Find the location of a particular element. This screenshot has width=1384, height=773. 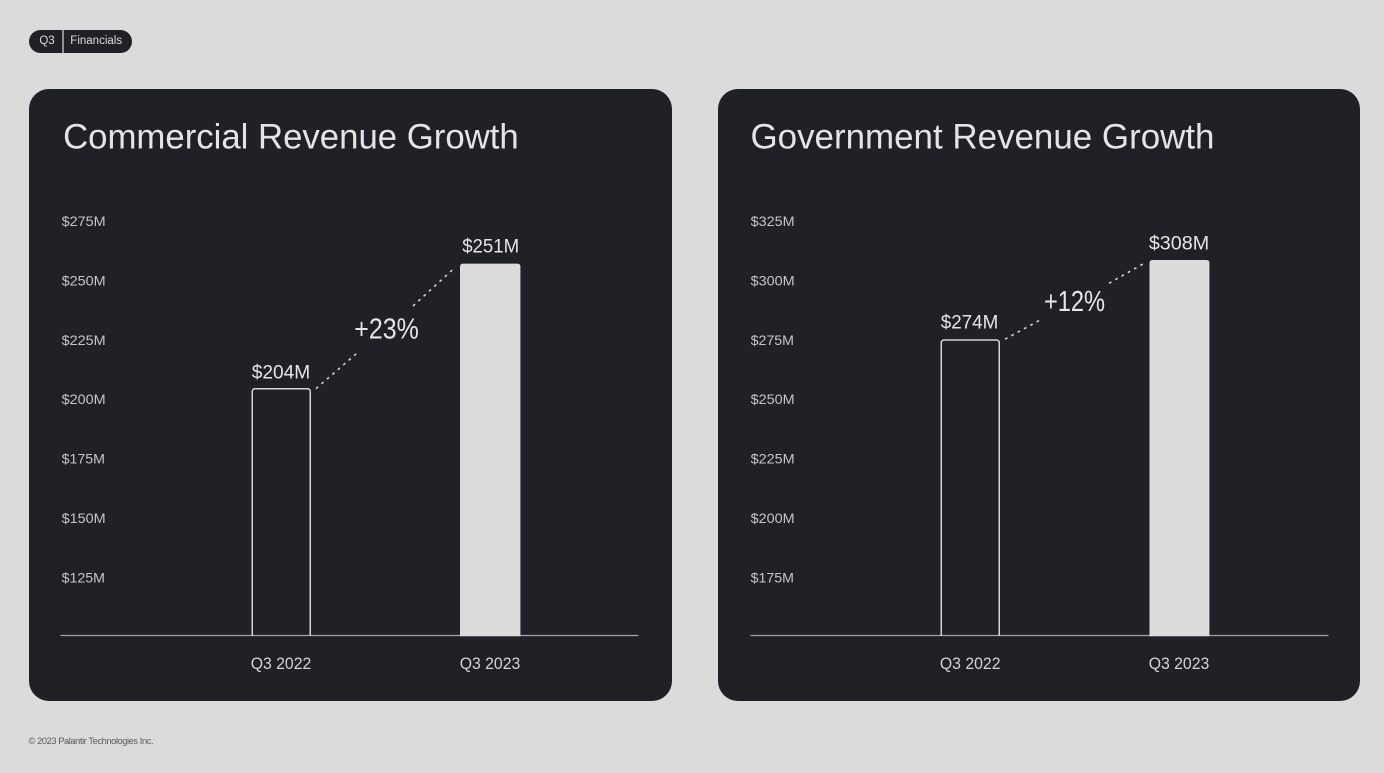

svg-text: $325M is located at coordinates (772, 221).